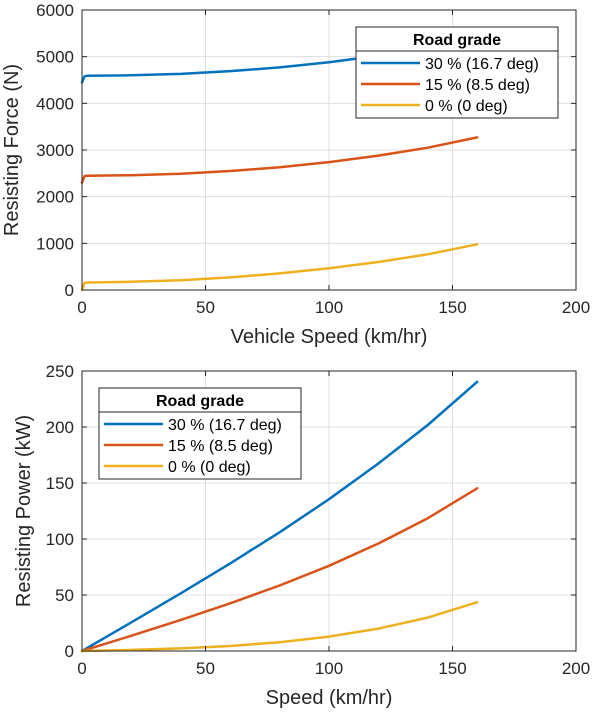 The image size is (594, 712). Describe the element at coordinates (24, 511) in the screenshot. I see `y-axis-label: Resisting Power (kW)` at that location.